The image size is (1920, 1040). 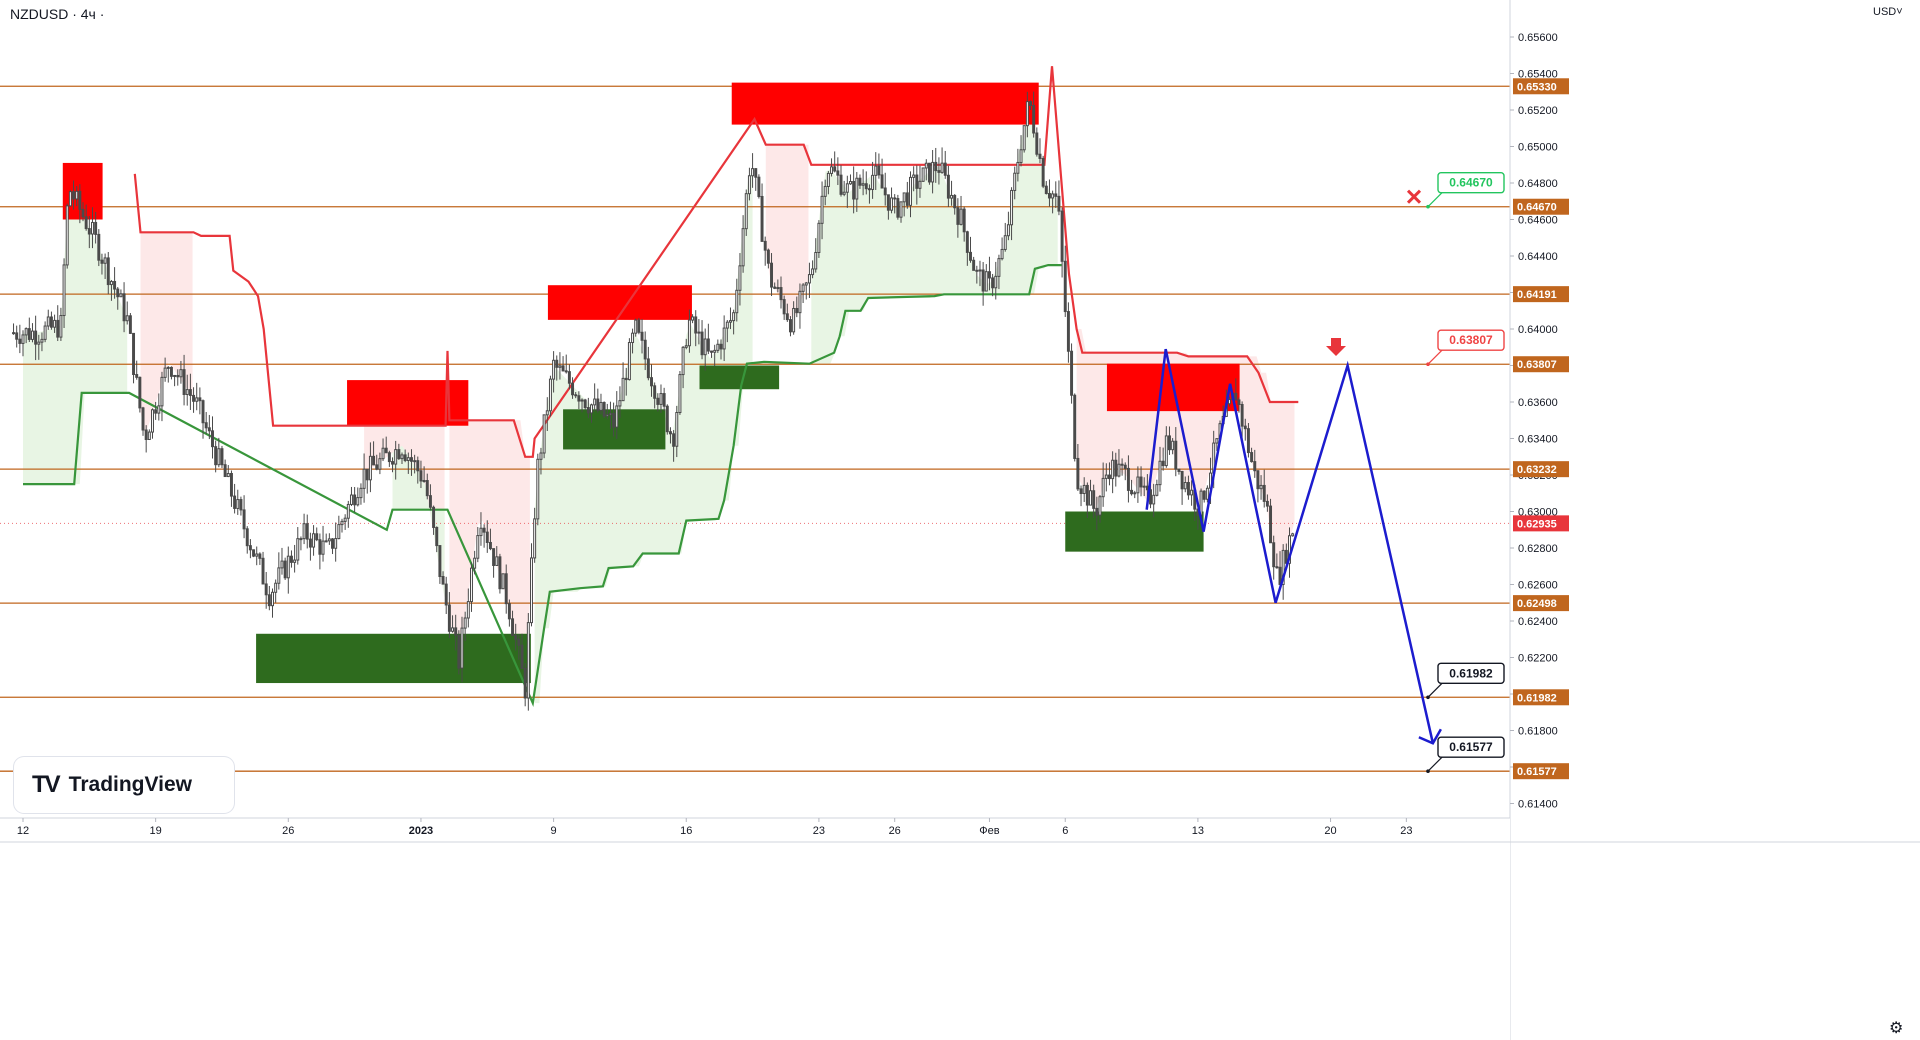 What do you see at coordinates (1538, 549) in the screenshot?
I see `price-tick-label-14: 0.62800` at bounding box center [1538, 549].